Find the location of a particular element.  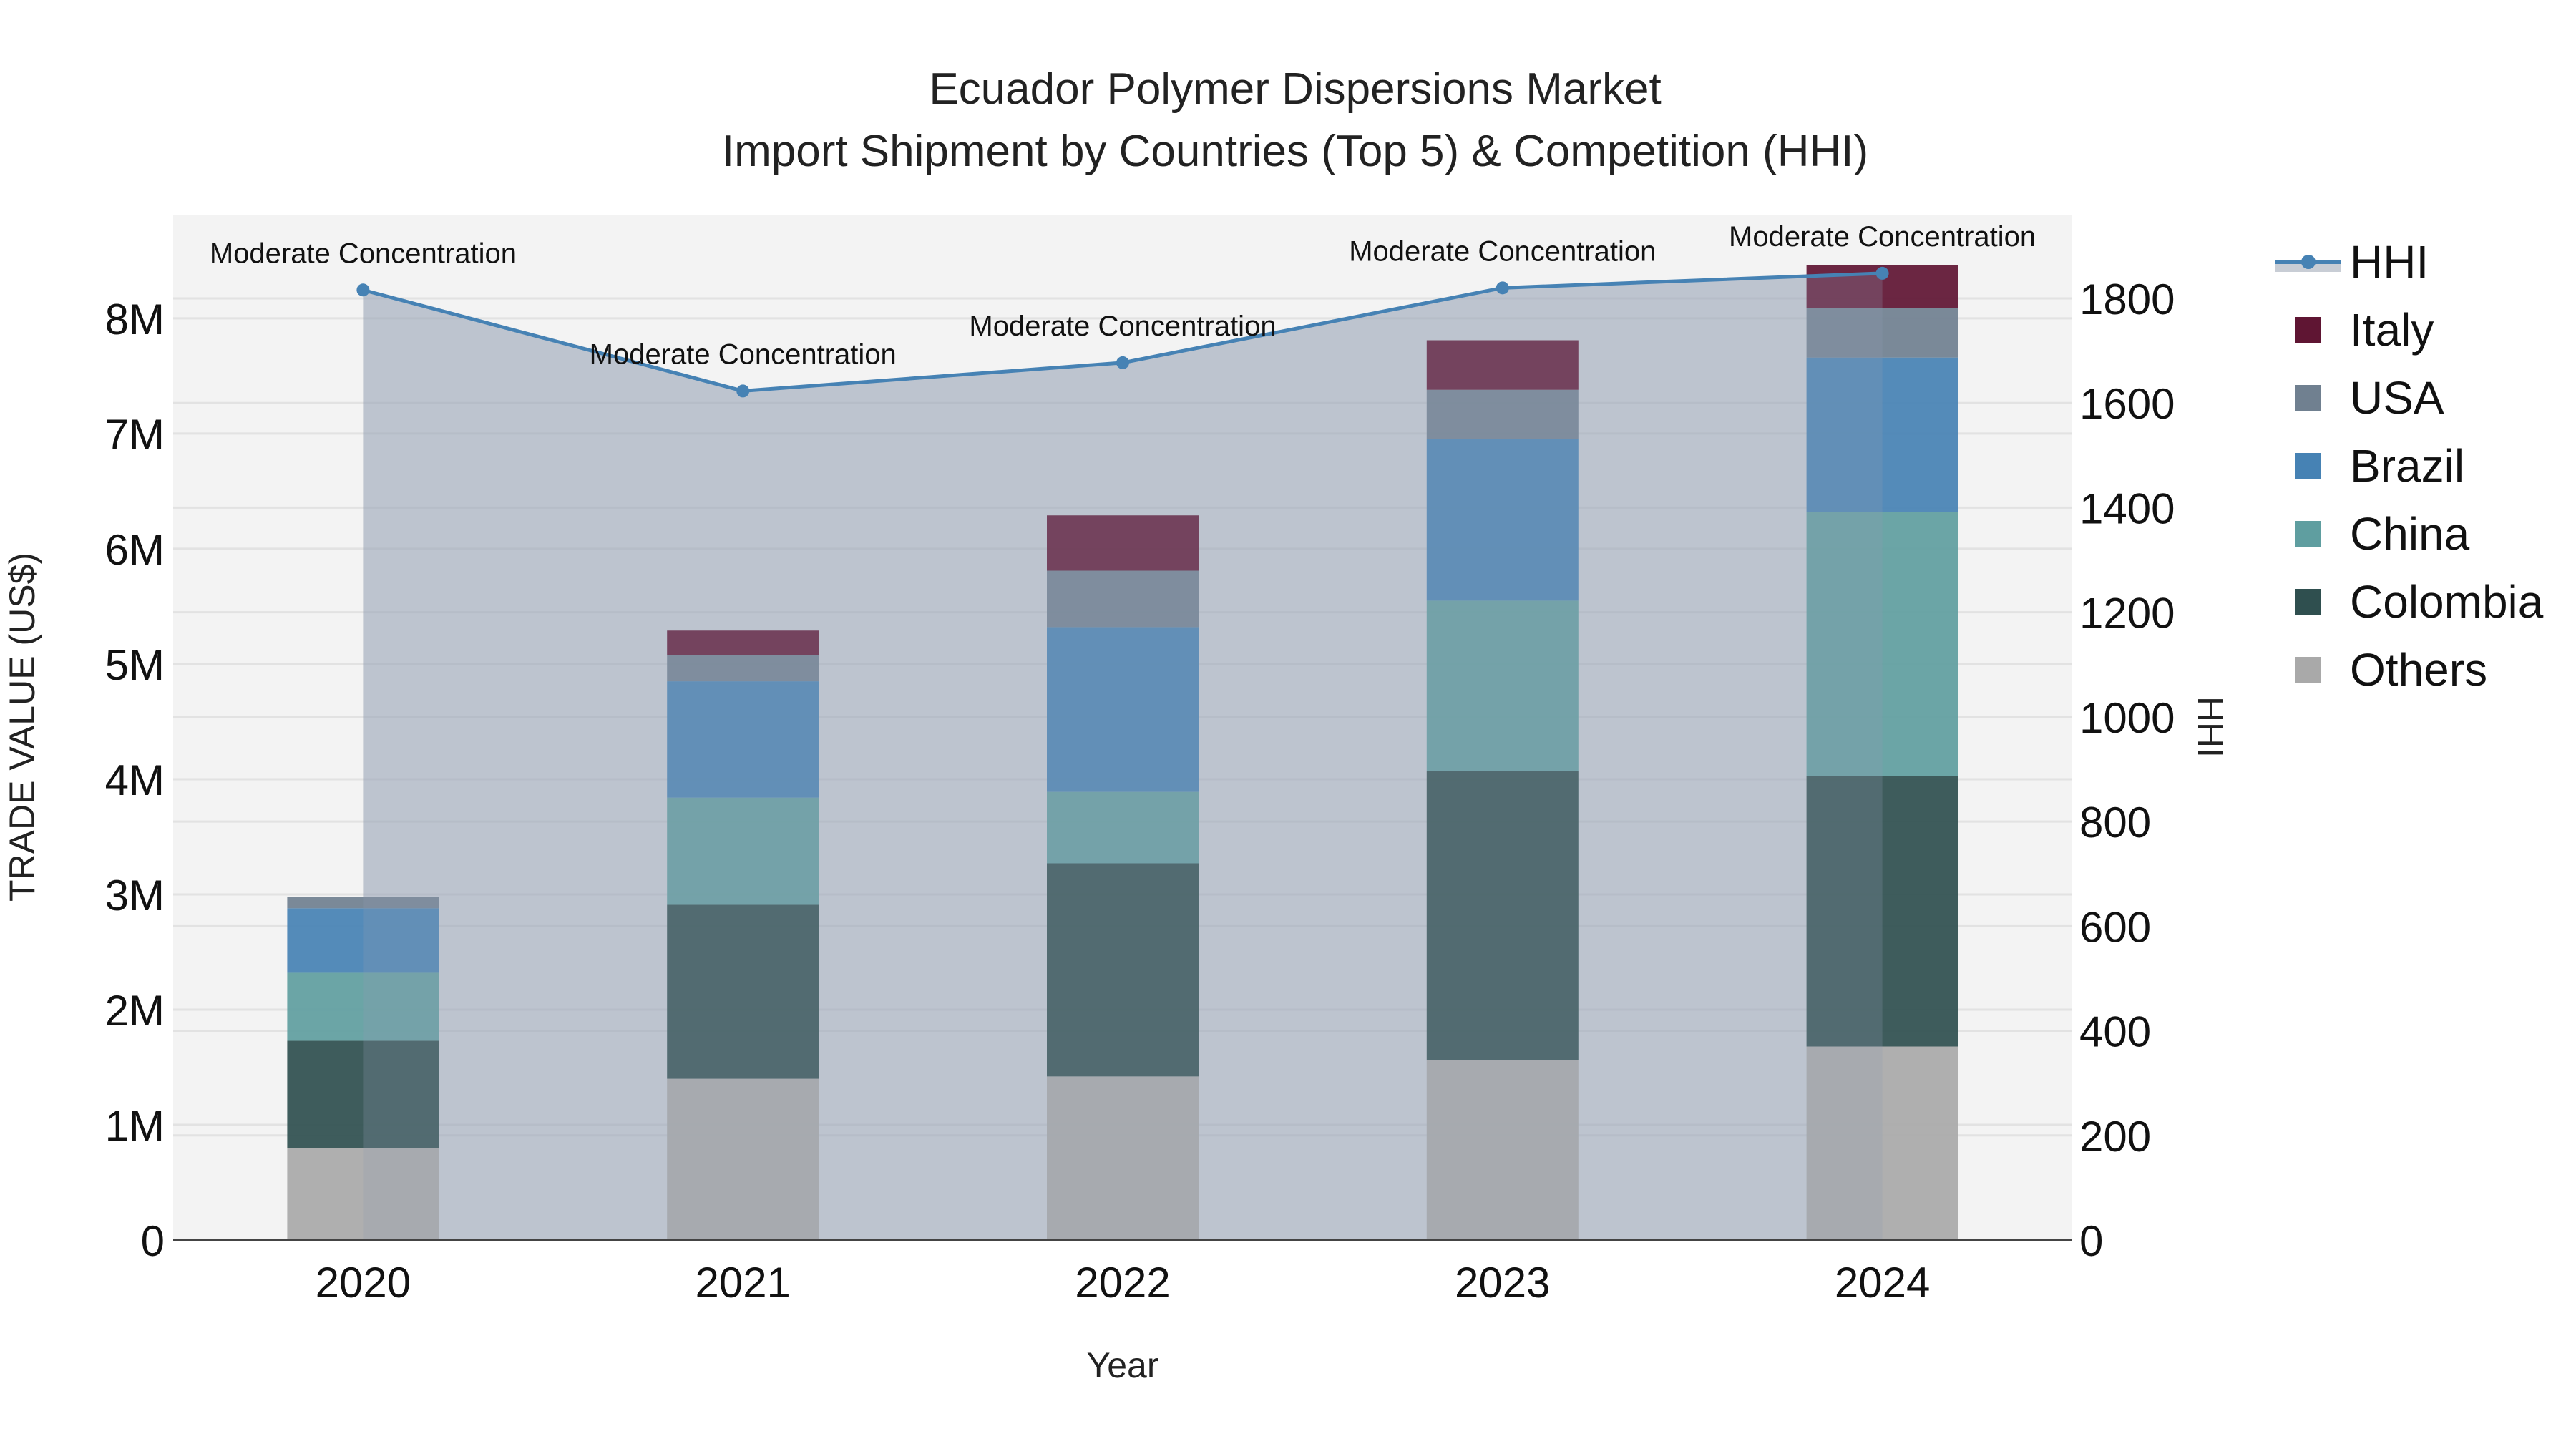

x-tick-label: 2021 is located at coordinates (742, 1283).